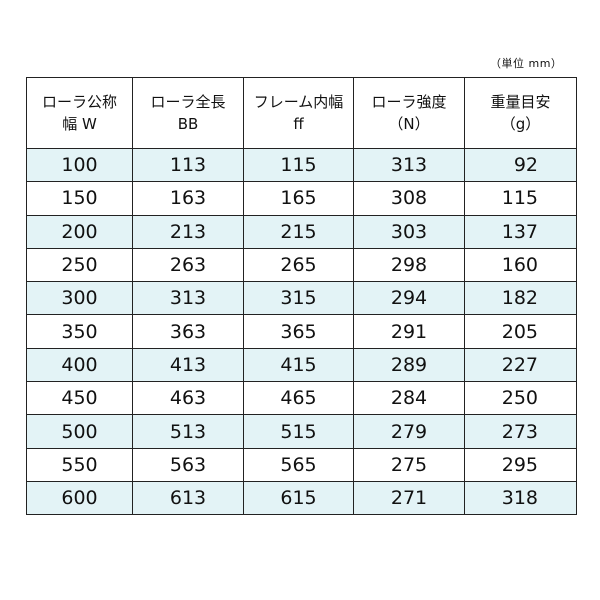 This screenshot has width=600, height=600. Describe the element at coordinates (188, 113) in the screenshot. I see `header-total-length: ローラ全長 BB` at that location.